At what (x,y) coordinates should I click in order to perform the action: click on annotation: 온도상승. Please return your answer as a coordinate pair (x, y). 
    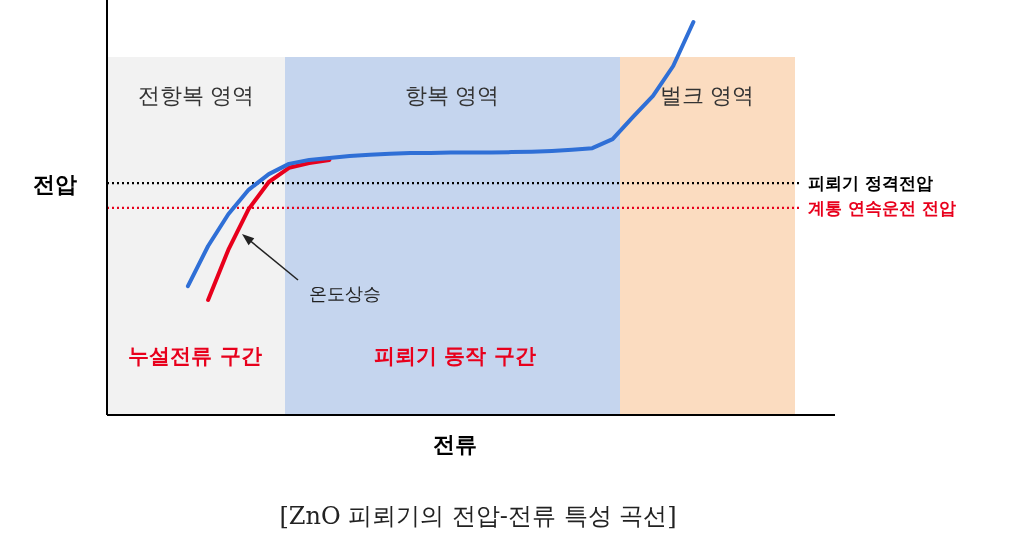
    Looking at the image, I should click on (345, 293).